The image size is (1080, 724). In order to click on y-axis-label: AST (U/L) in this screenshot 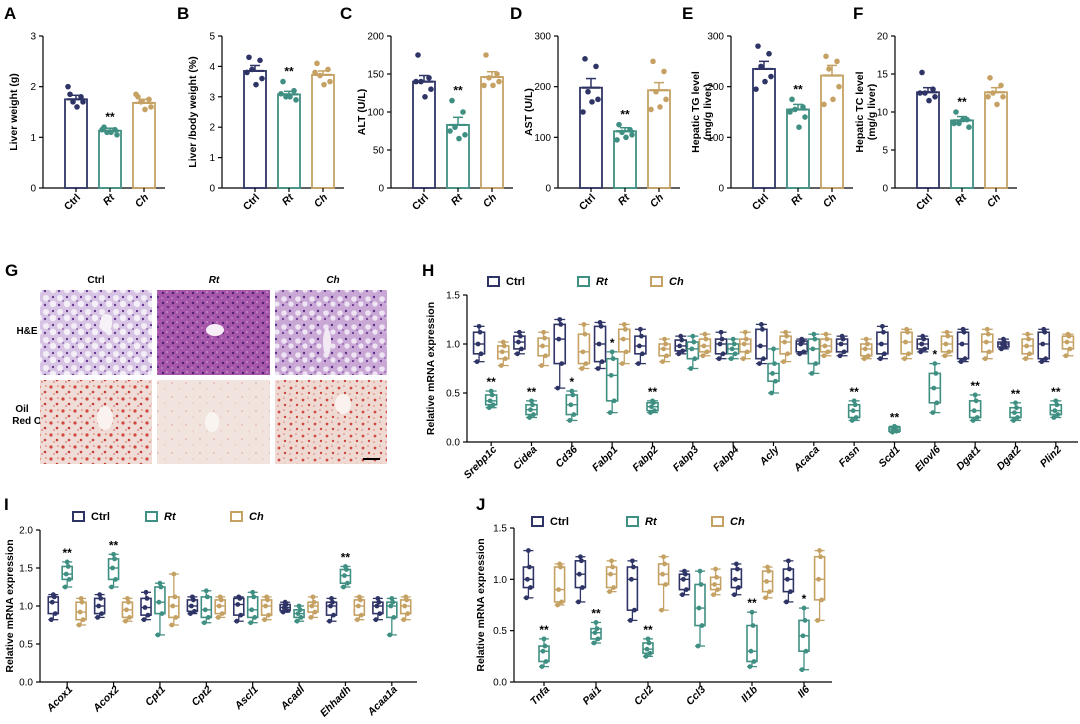, I will do `click(529, 112)`.